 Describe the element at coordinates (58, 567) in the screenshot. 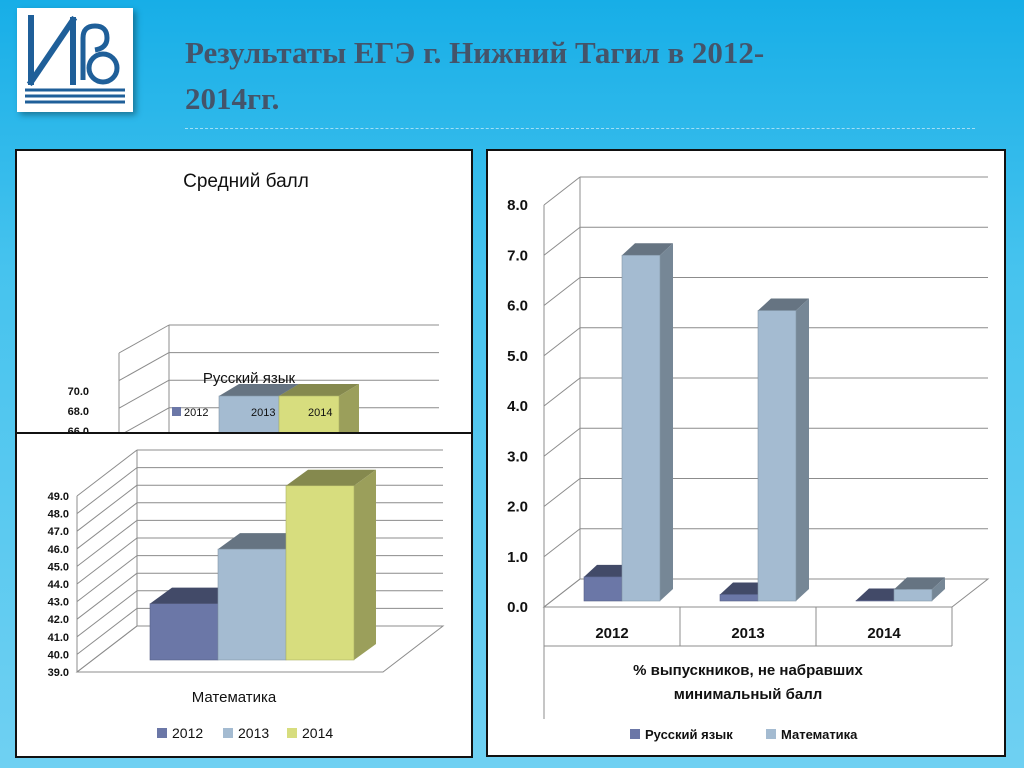

I see `y-tick-label: 45.0` at that location.